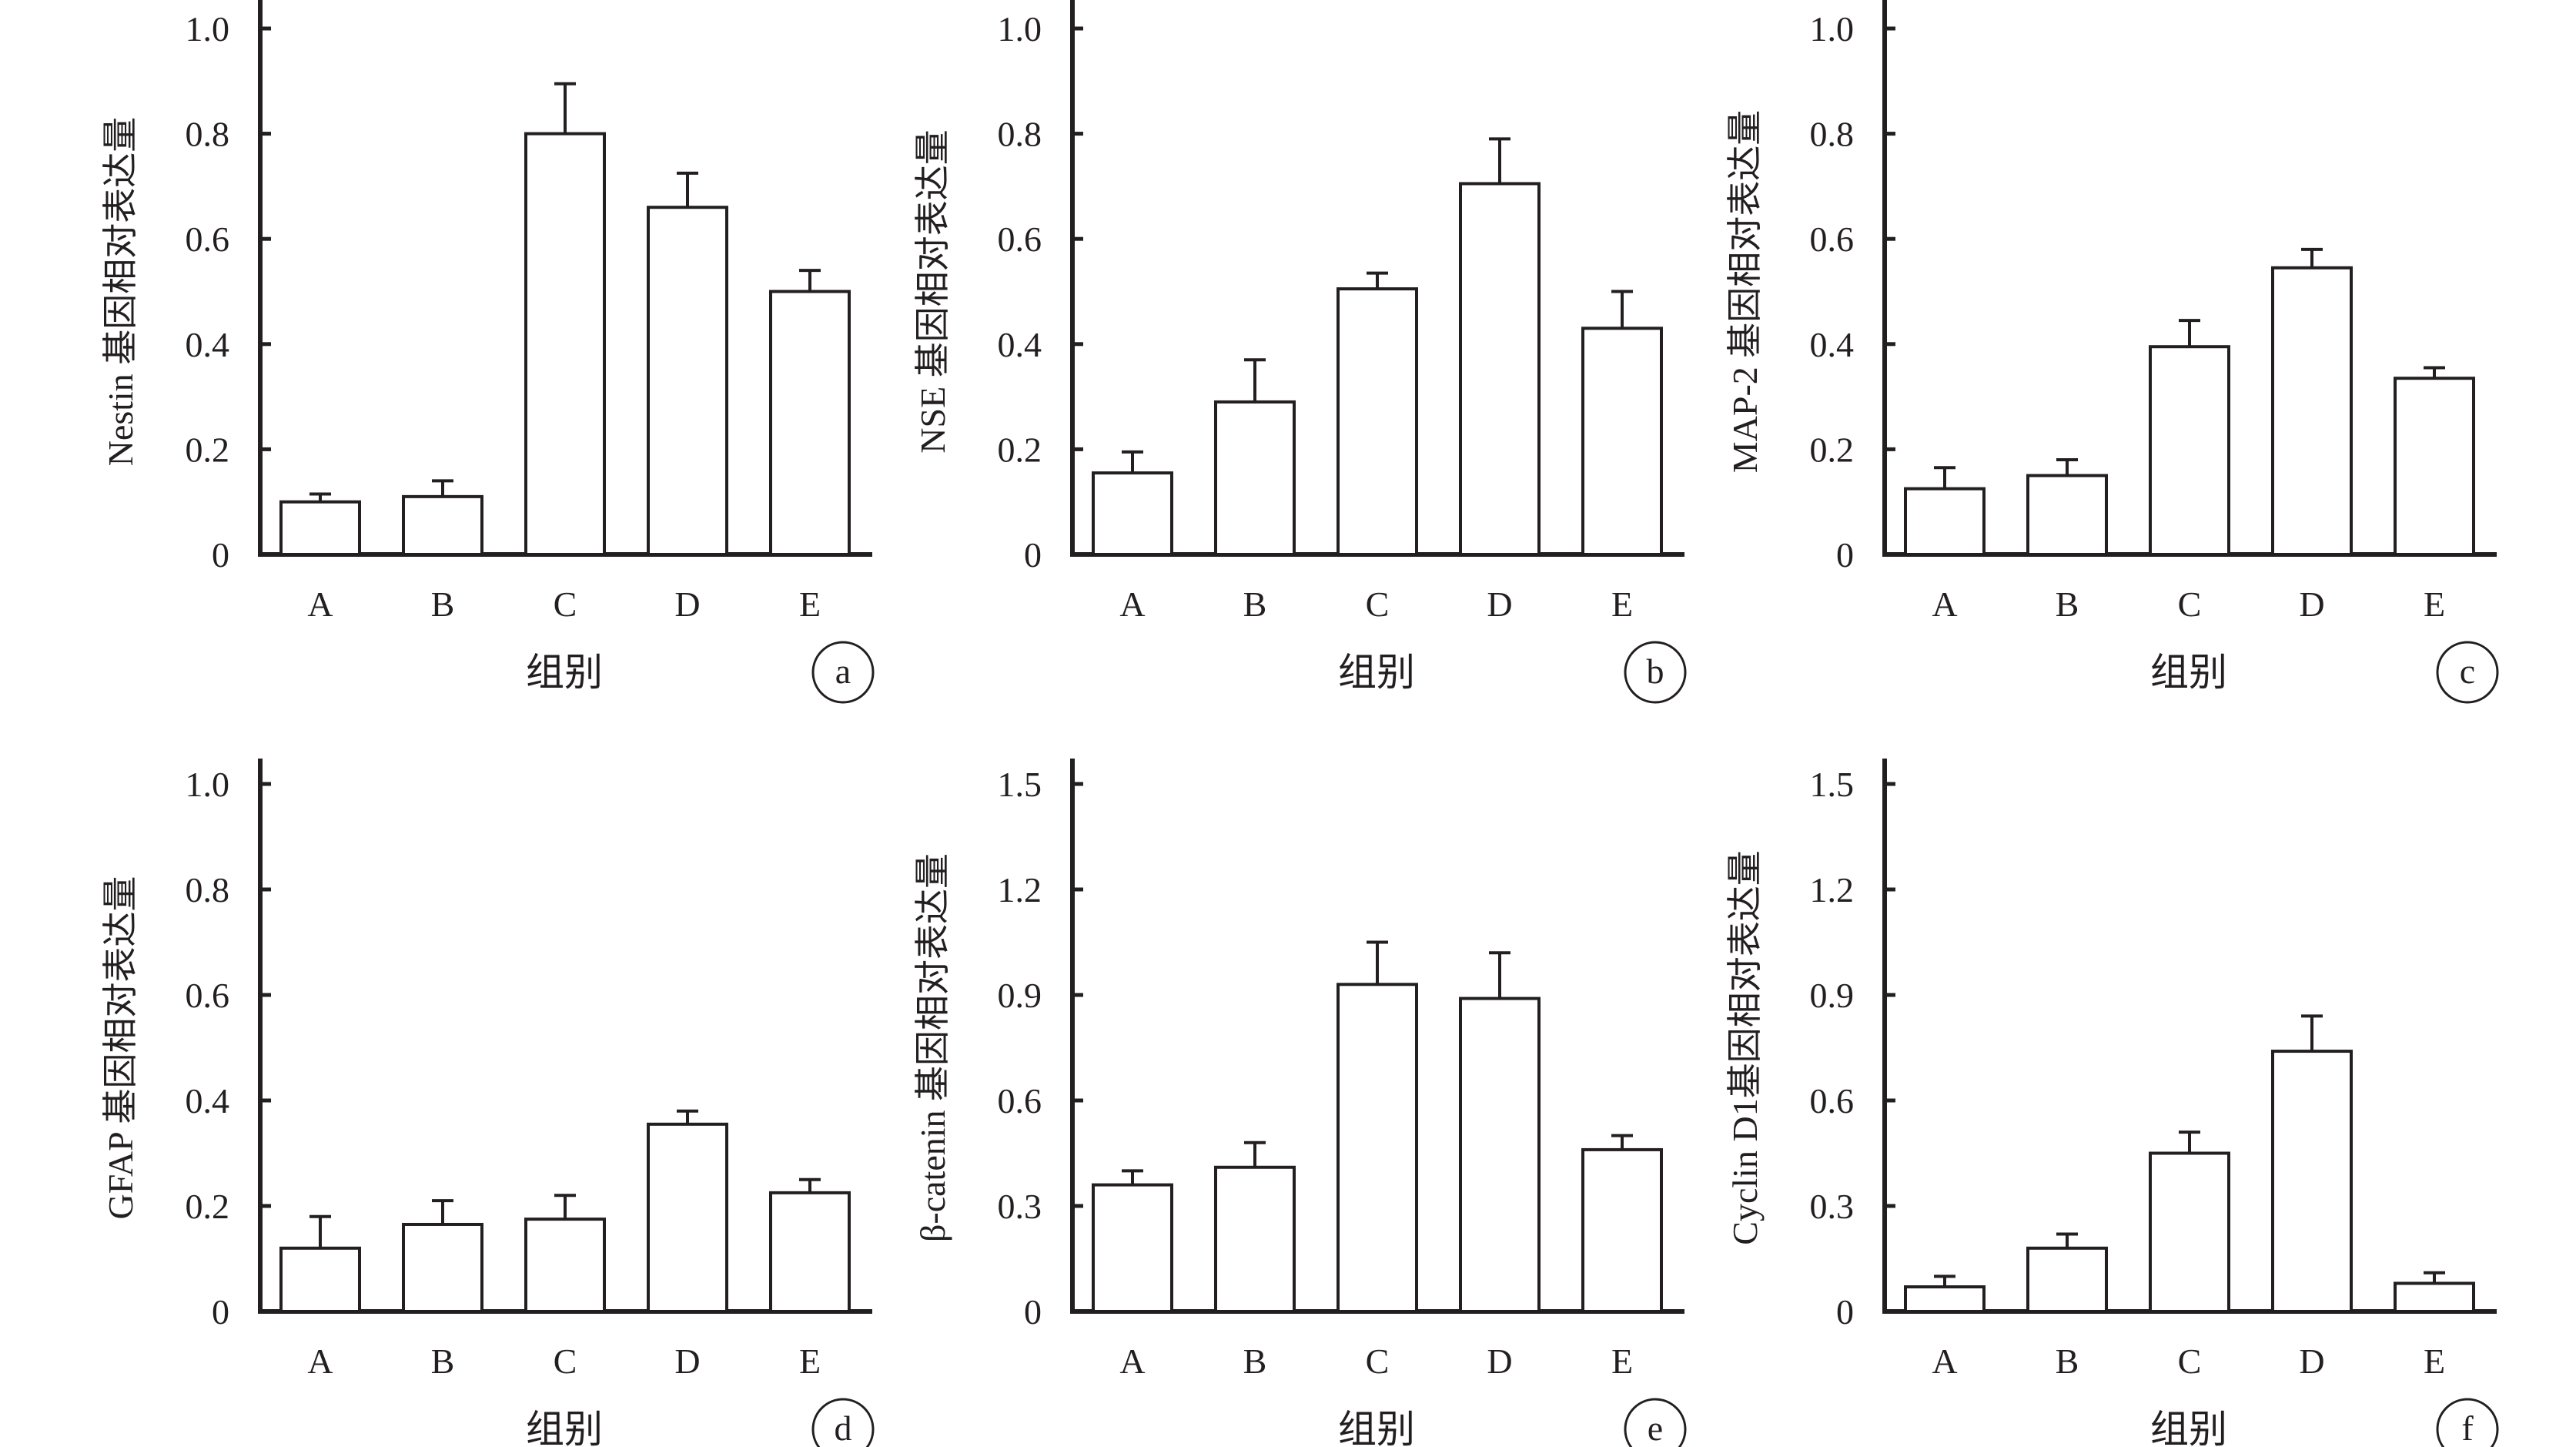  Describe the element at coordinates (2468, 1427) in the screenshot. I see `panel-label: f` at that location.